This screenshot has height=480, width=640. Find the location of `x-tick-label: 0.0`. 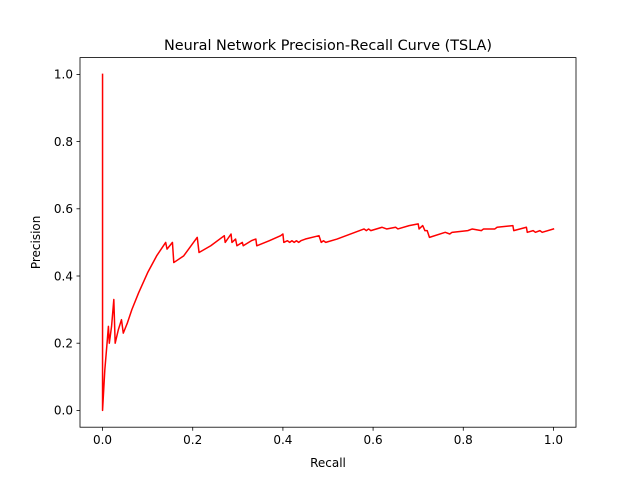

x-tick-label: 0.0 is located at coordinates (102, 440).